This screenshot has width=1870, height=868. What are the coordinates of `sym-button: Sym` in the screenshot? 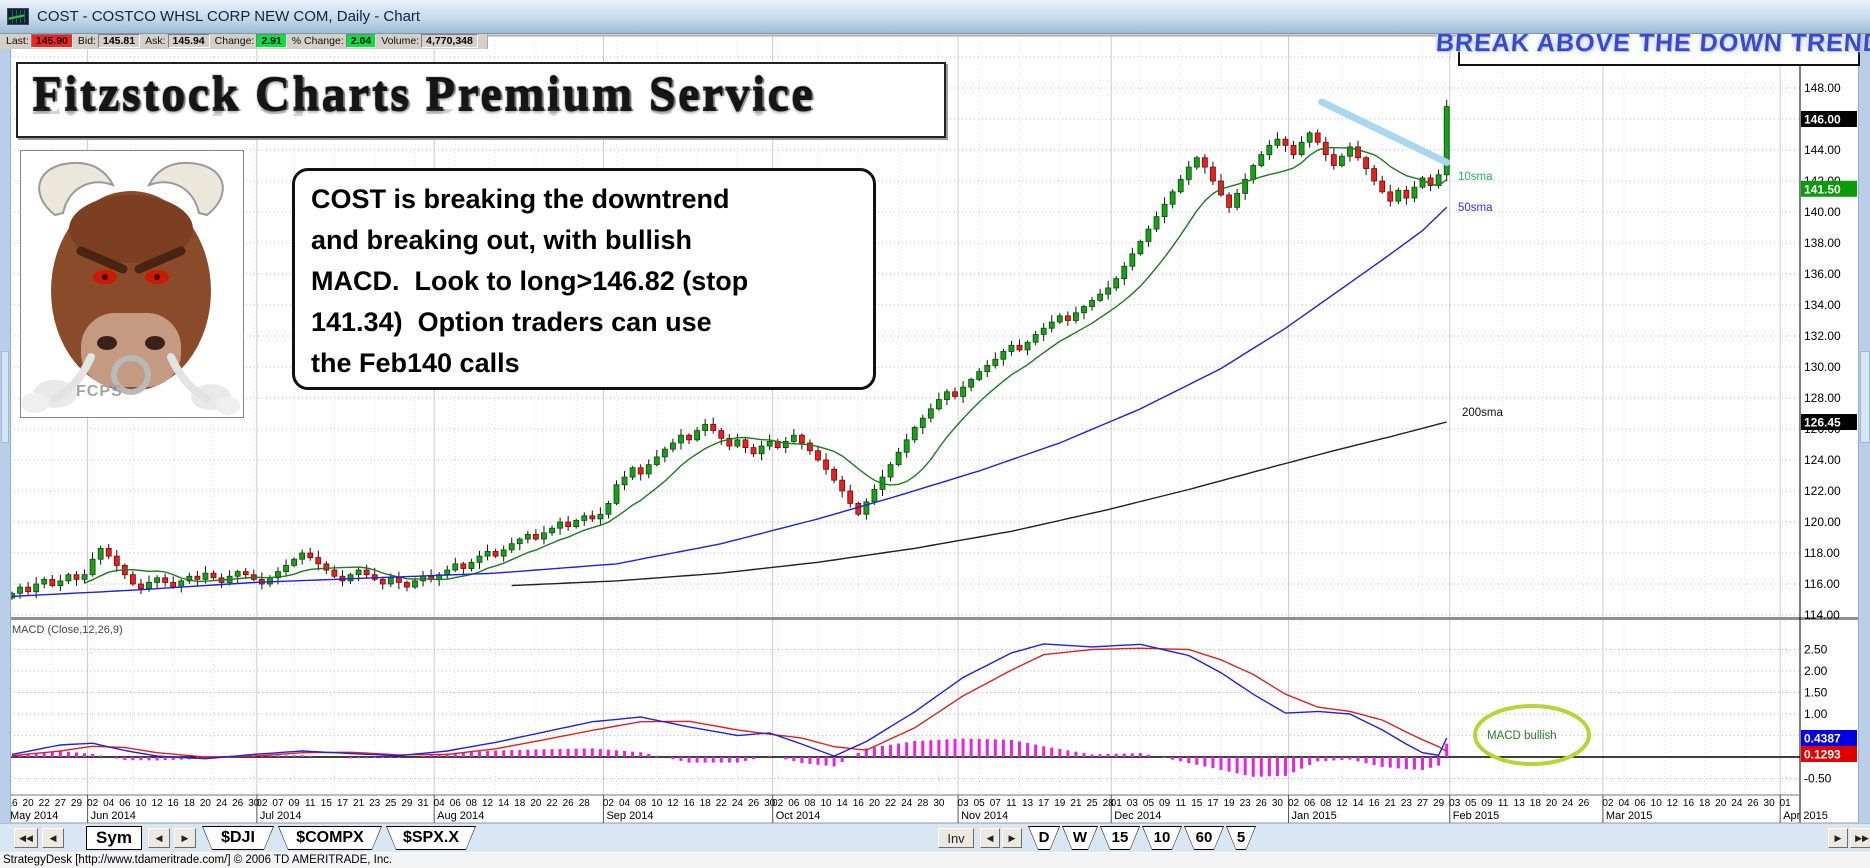 It's located at (114, 838).